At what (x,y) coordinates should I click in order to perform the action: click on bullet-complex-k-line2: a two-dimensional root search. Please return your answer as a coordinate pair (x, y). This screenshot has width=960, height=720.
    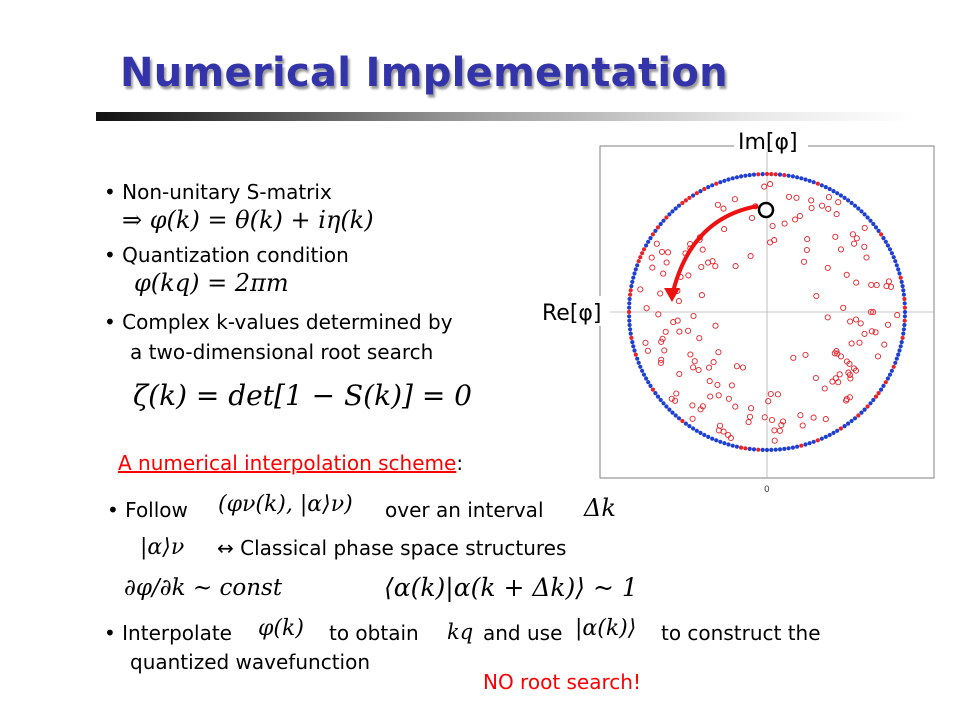
    Looking at the image, I should click on (282, 352).